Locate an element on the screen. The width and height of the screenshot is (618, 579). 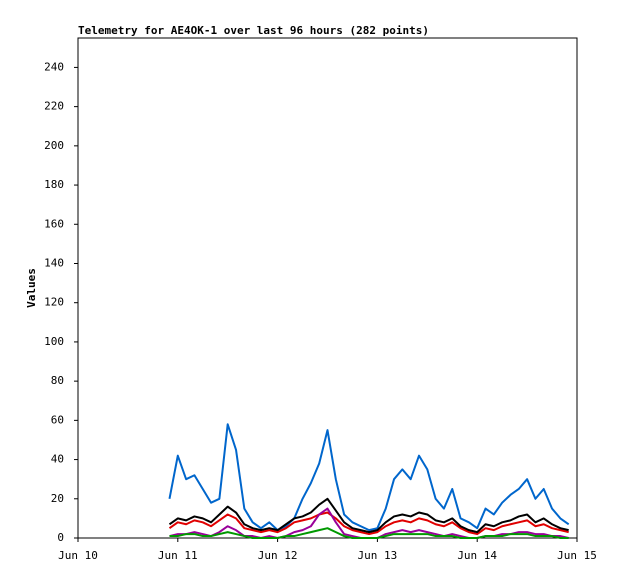
x-tick-label: Jun 15 is located at coordinates (577, 555).